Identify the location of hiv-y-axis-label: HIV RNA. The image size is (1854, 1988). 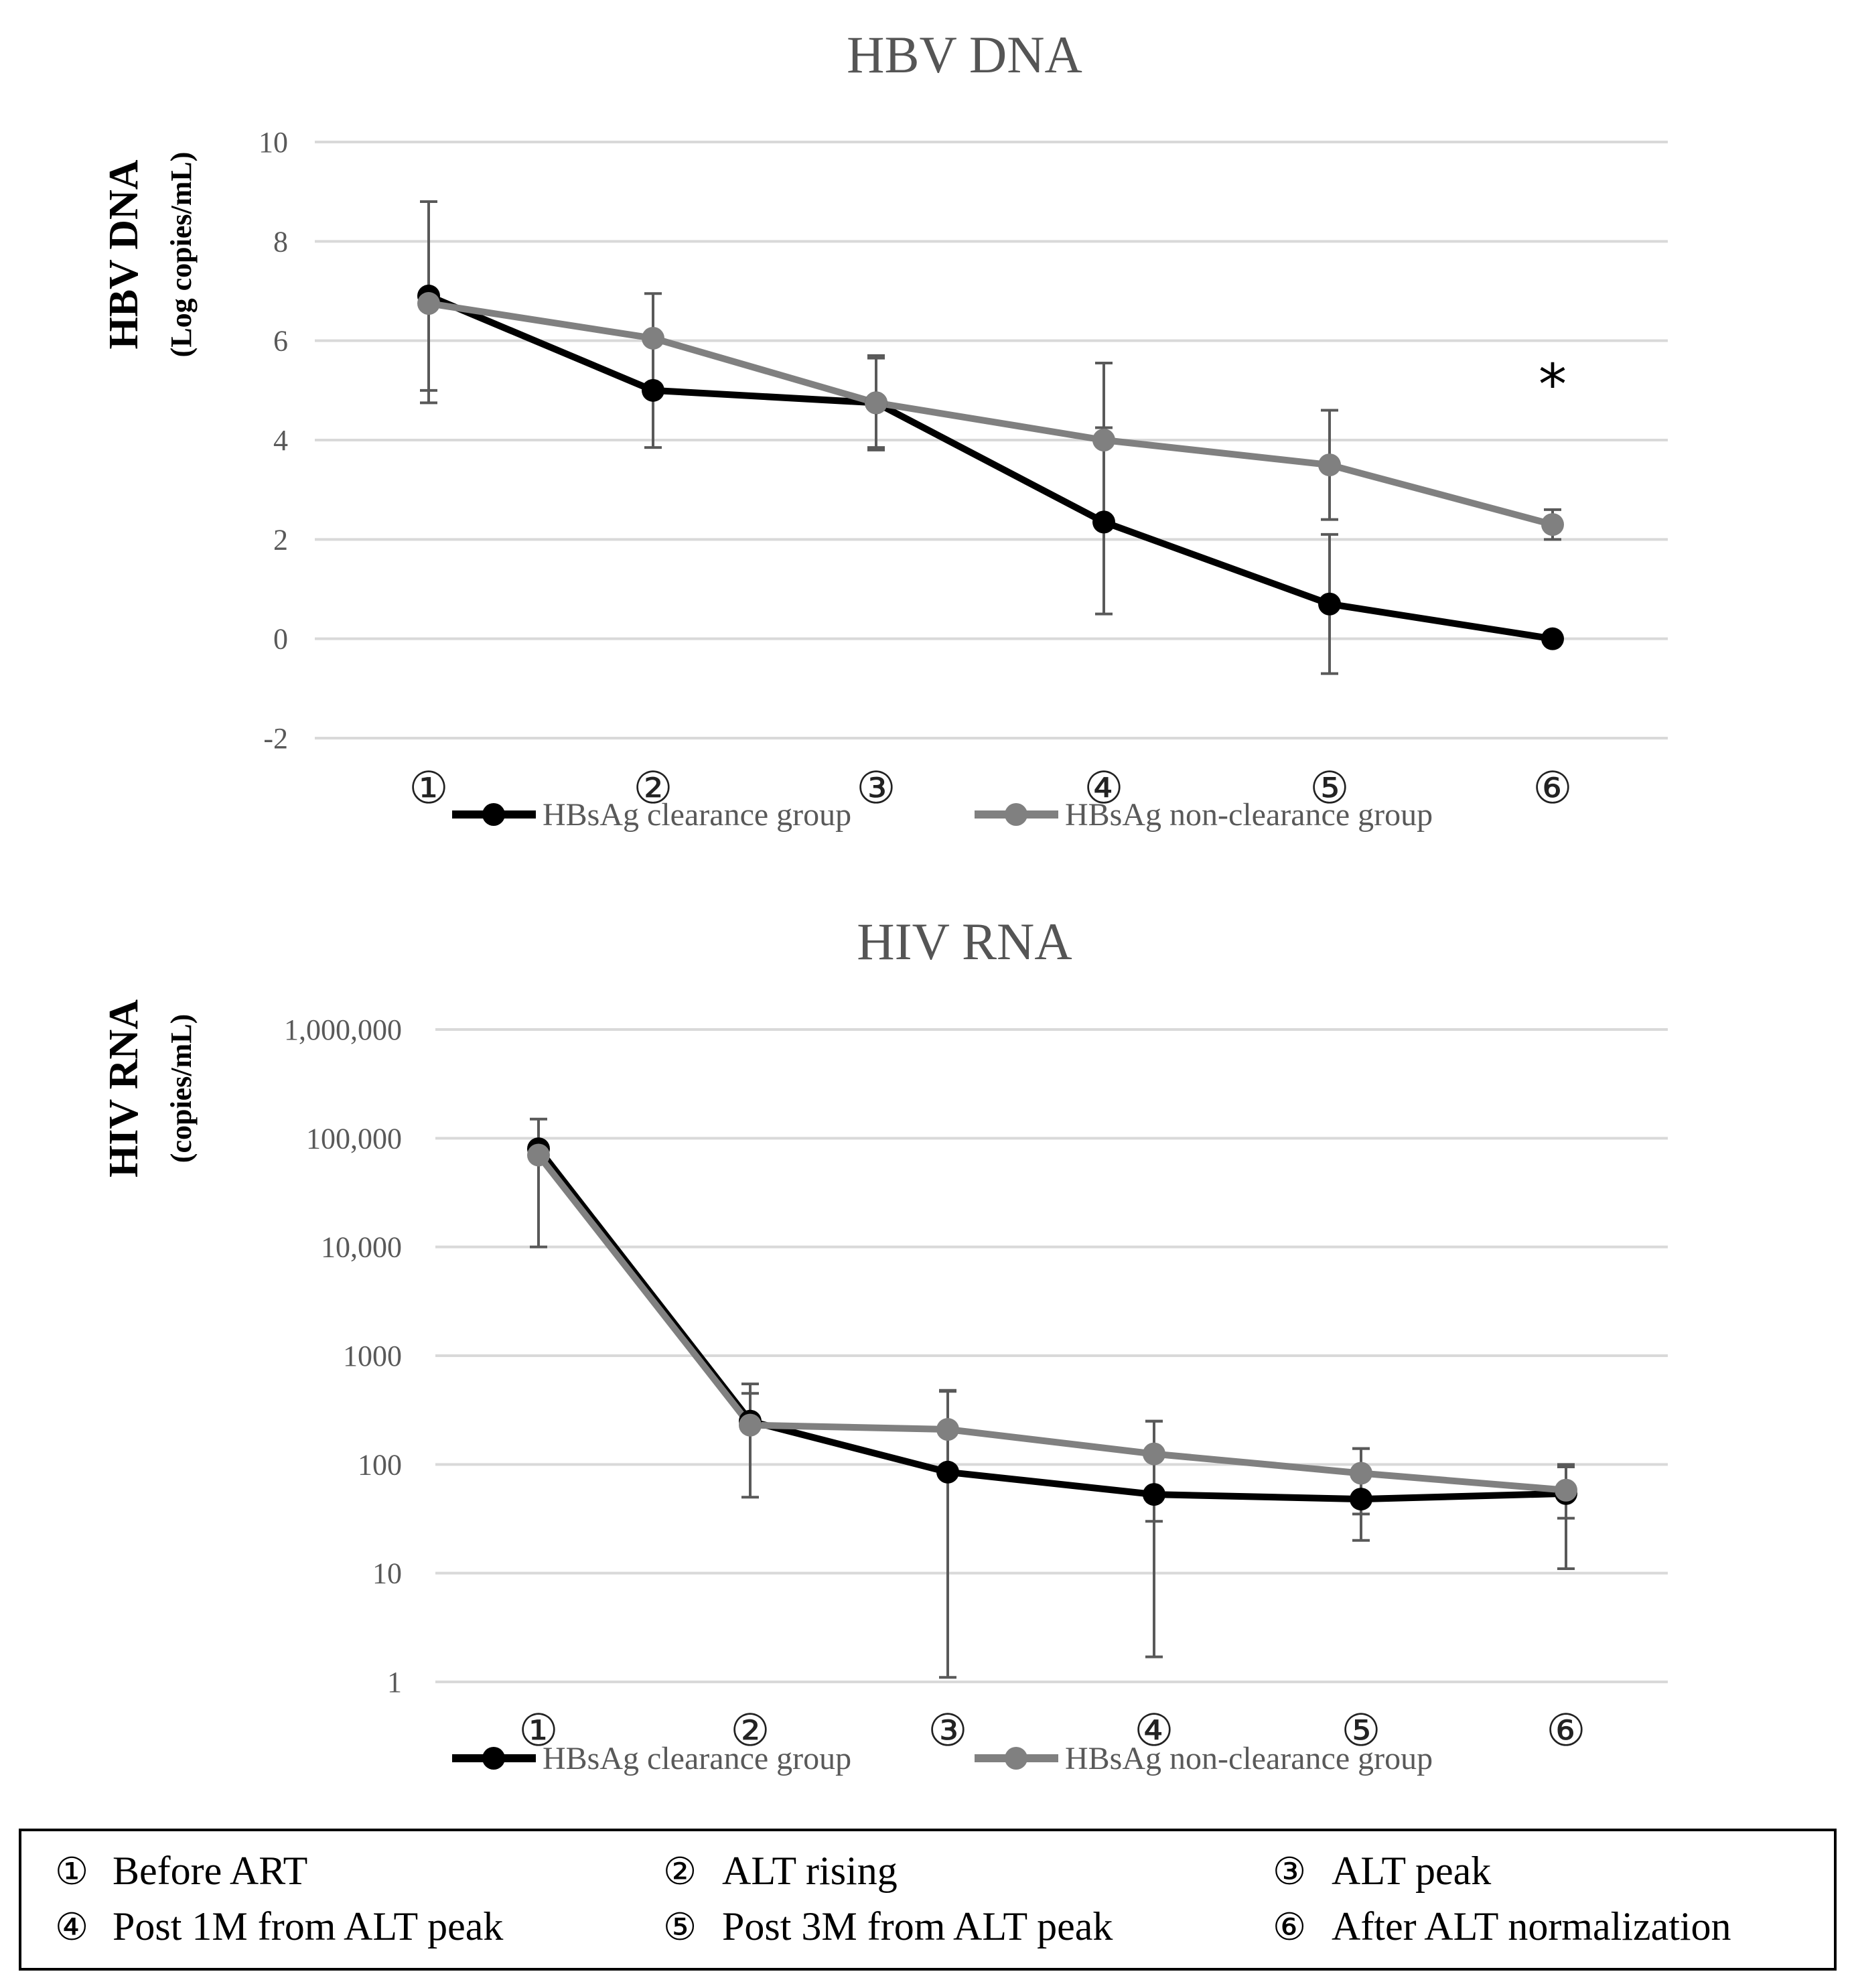
(124, 1088).